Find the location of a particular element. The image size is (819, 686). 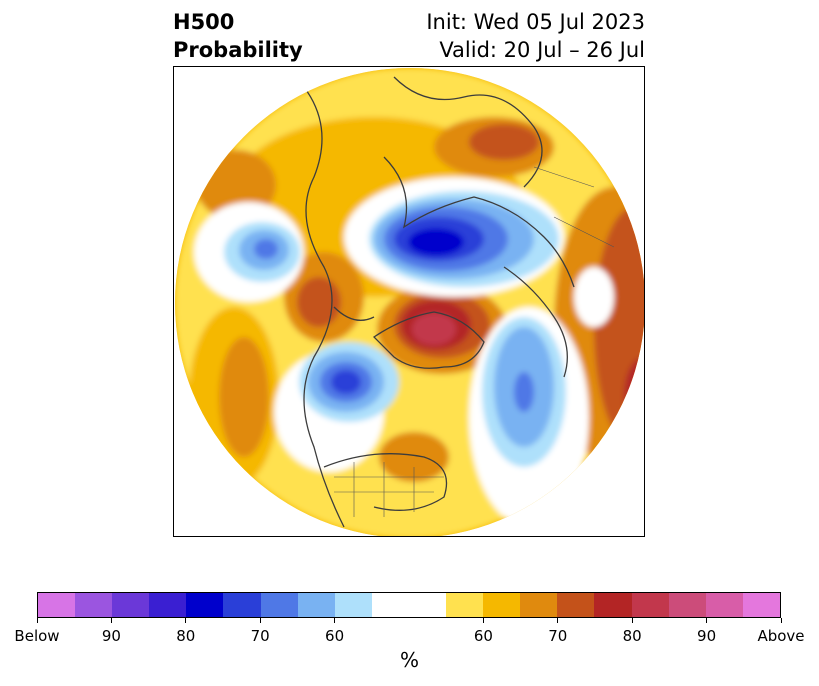

colorbar is located at coordinates (409, 605).